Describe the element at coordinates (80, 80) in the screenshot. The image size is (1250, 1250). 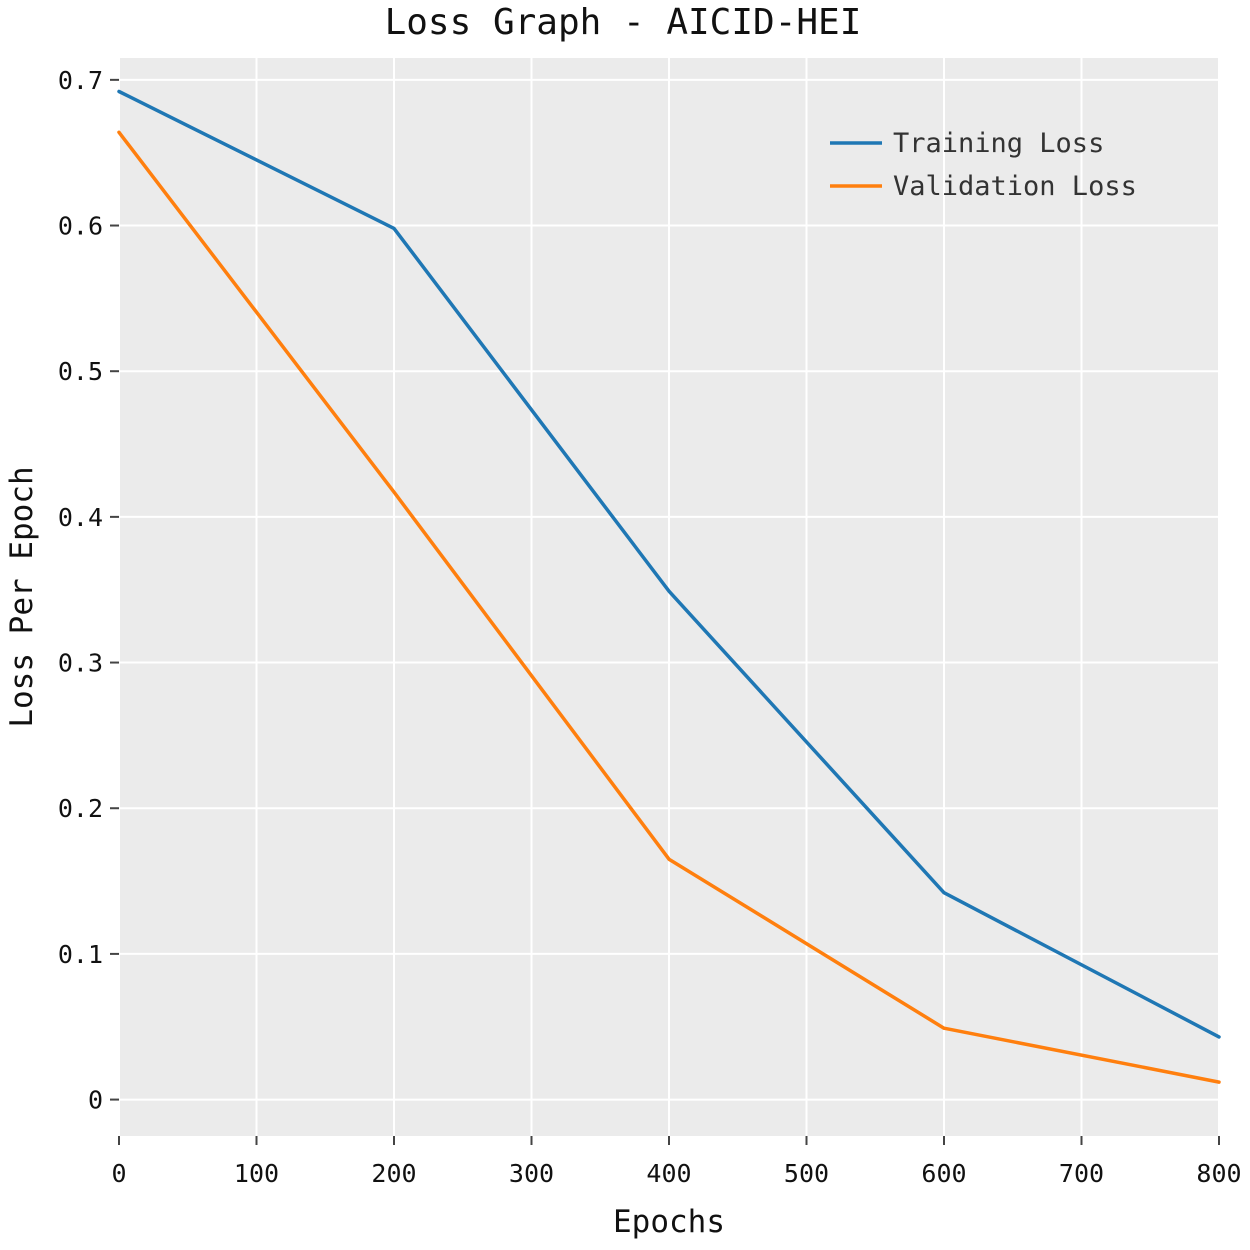
I see `y-tick-label: 0.7` at that location.